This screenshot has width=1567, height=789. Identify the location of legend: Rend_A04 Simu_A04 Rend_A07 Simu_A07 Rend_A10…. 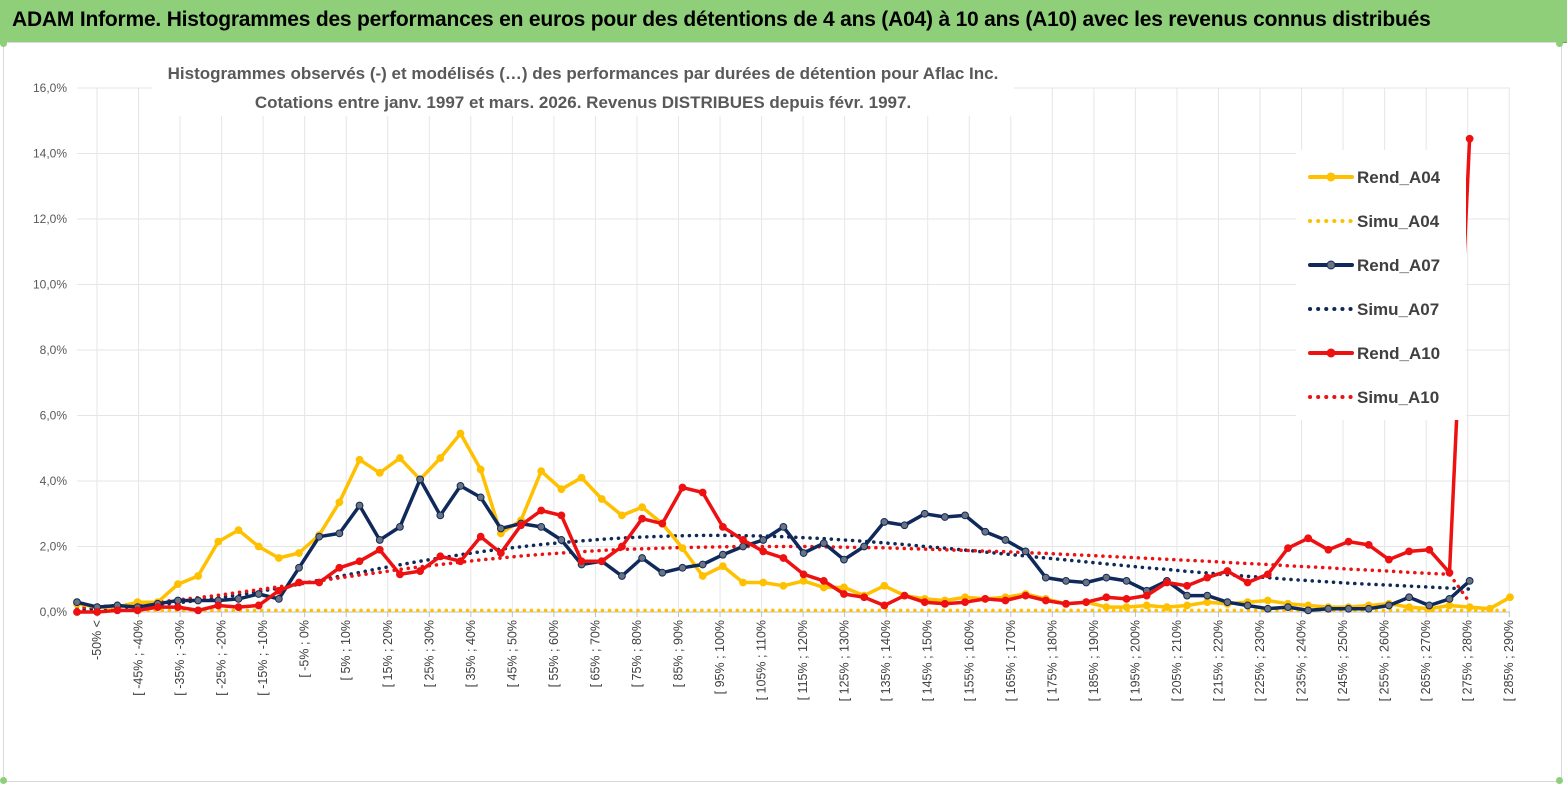
(1374, 287).